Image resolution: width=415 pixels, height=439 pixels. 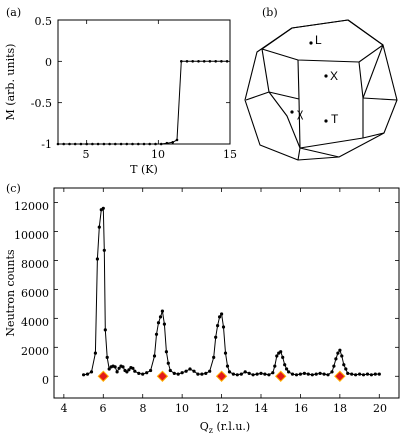 What do you see at coordinates (331, 123) in the screenshot?
I see `bz-middle-bottom` at bounding box center [331, 123].